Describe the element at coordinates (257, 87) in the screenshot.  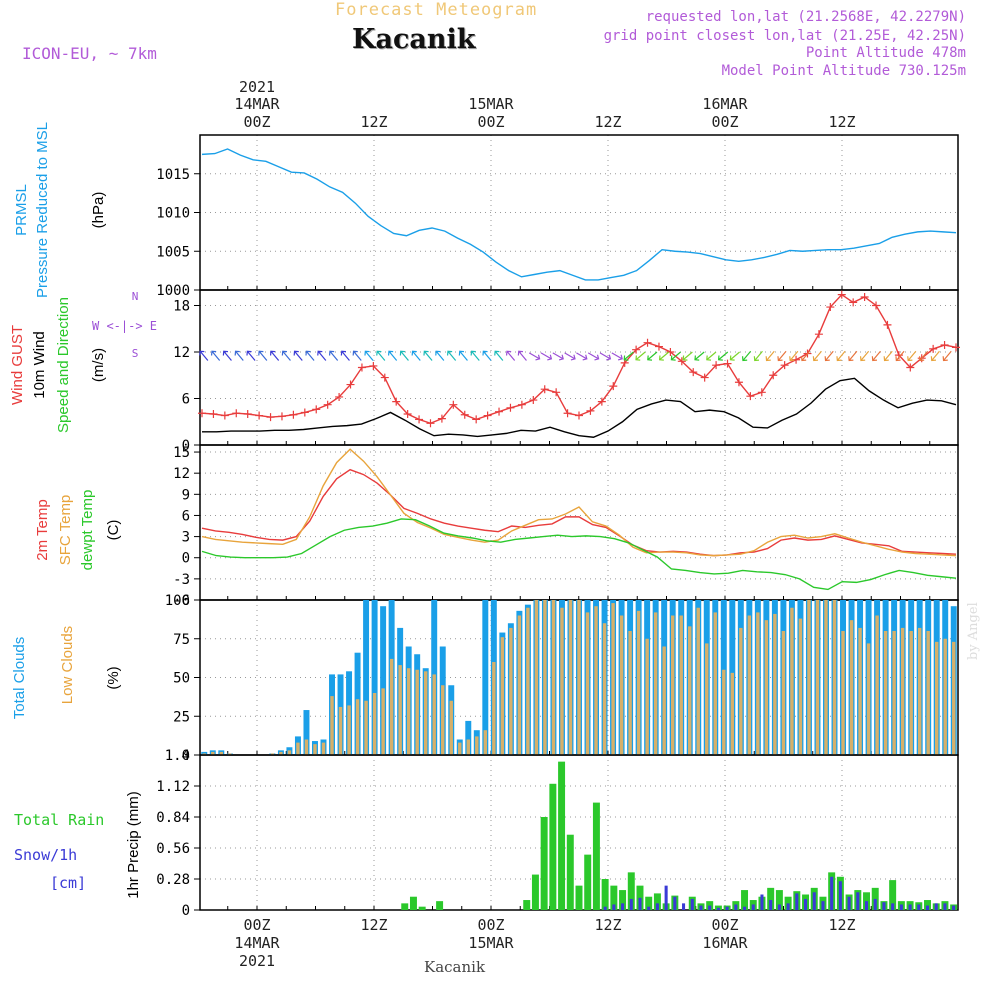
I see `x-top-year: 2021` at that location.